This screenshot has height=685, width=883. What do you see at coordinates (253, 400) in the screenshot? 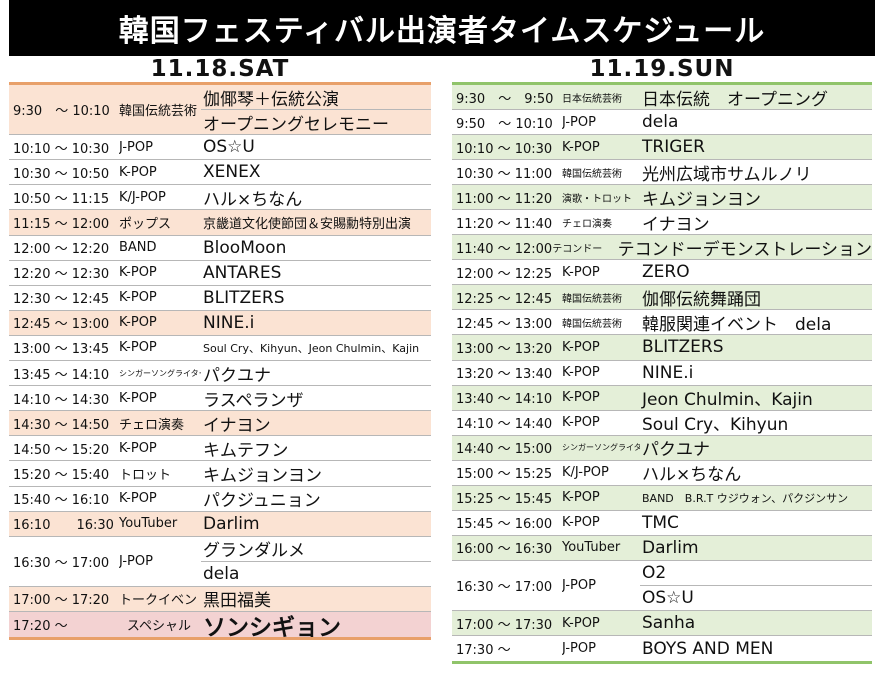
I see `performer-name: ラスペランザ` at bounding box center [253, 400].